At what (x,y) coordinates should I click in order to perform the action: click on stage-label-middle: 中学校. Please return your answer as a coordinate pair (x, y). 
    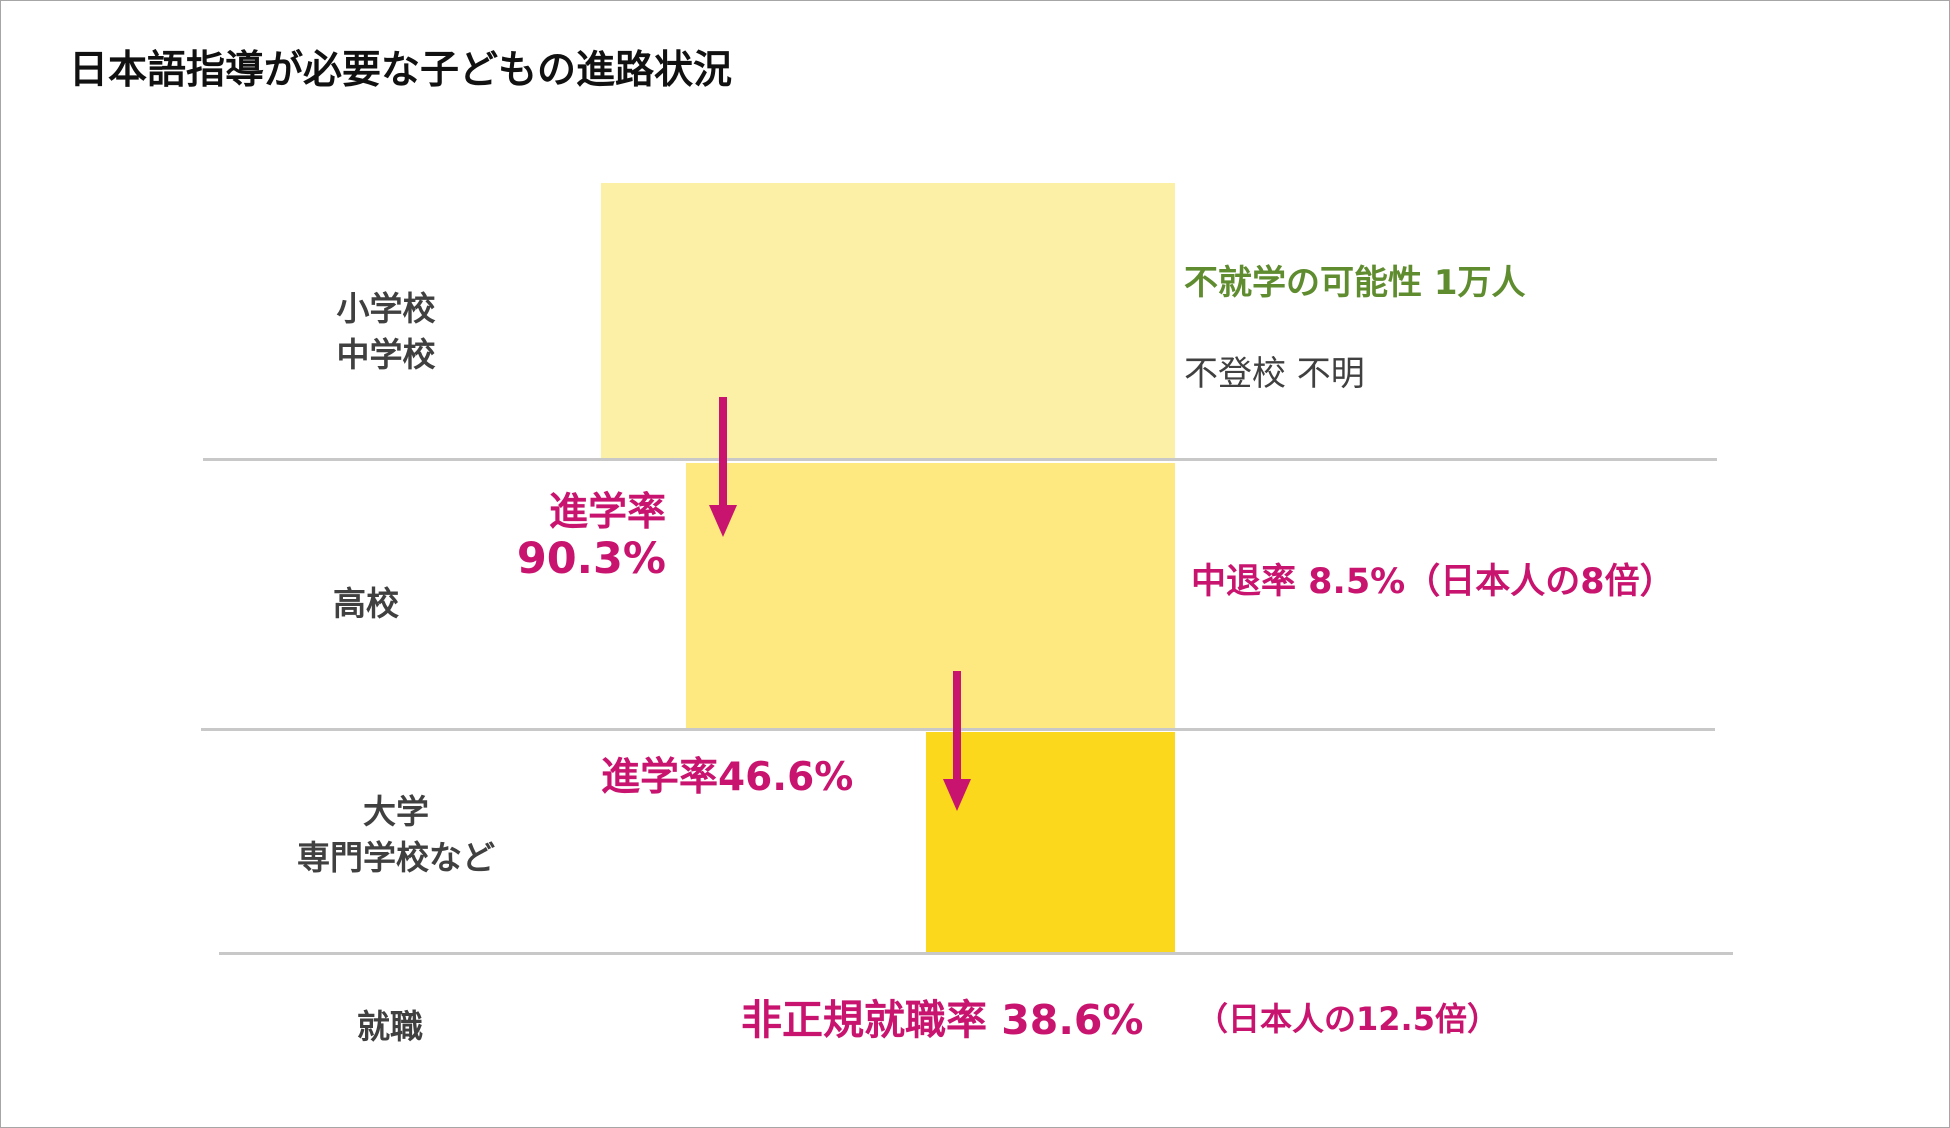
    Looking at the image, I should click on (386, 354).